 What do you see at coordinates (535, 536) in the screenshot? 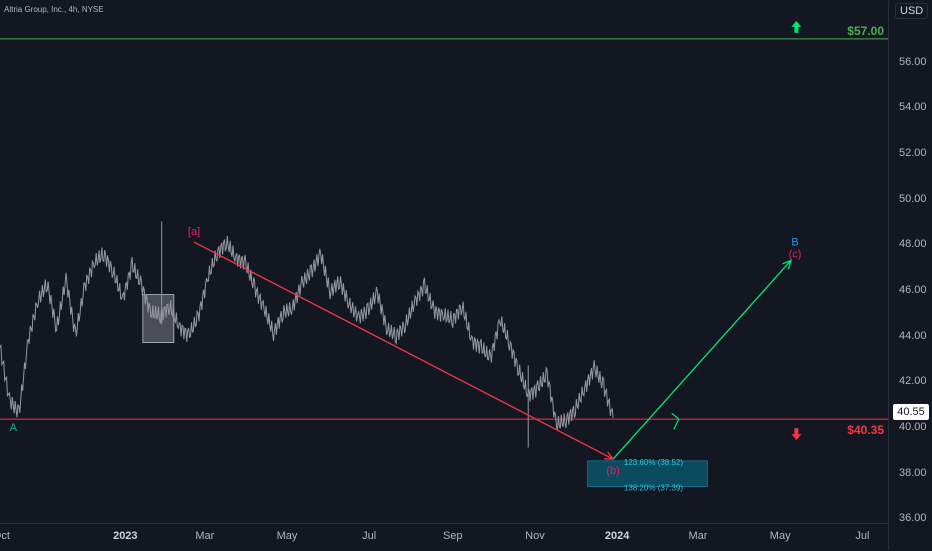
I see `time-tick: Nov` at bounding box center [535, 536].